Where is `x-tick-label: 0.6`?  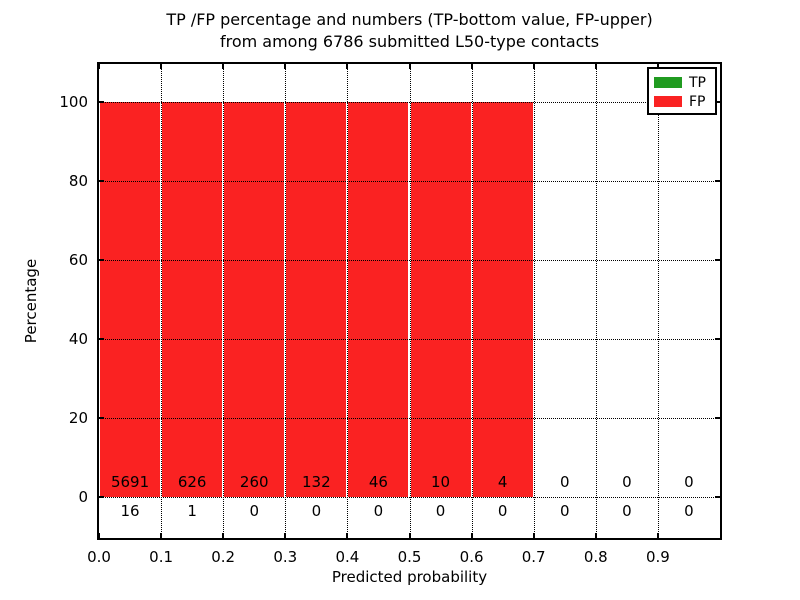 x-tick-label: 0.6 is located at coordinates (471, 557).